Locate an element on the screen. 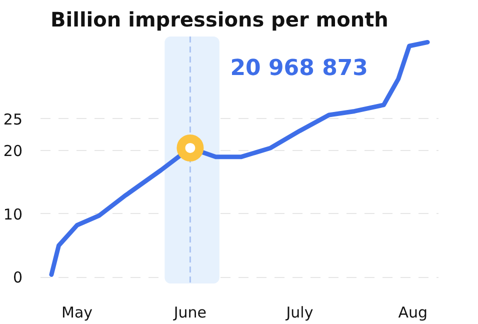 This screenshot has width=478, height=324. x-tick-label: June is located at coordinates (189, 313).